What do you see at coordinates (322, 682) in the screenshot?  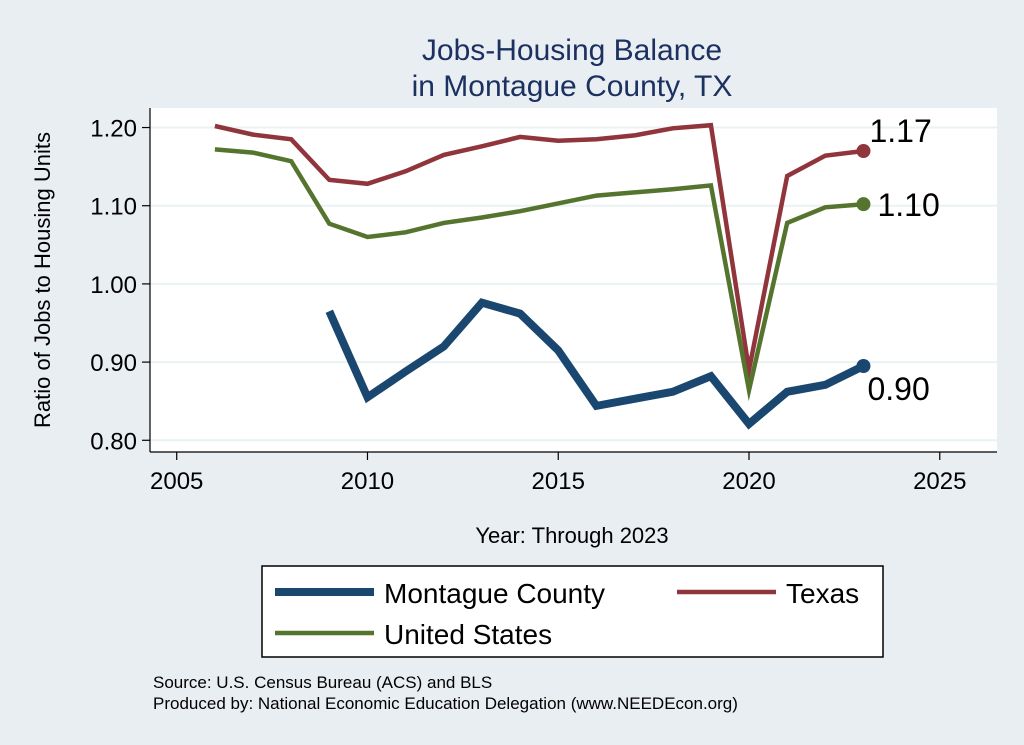 I see `source-note: Source: U.S. Census Bureau (ACS) and BLS` at bounding box center [322, 682].